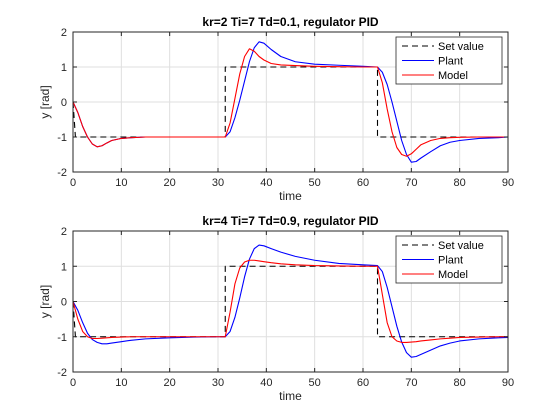 The height and width of the screenshot is (420, 560). I want to click on legend-box, so click(449, 259).